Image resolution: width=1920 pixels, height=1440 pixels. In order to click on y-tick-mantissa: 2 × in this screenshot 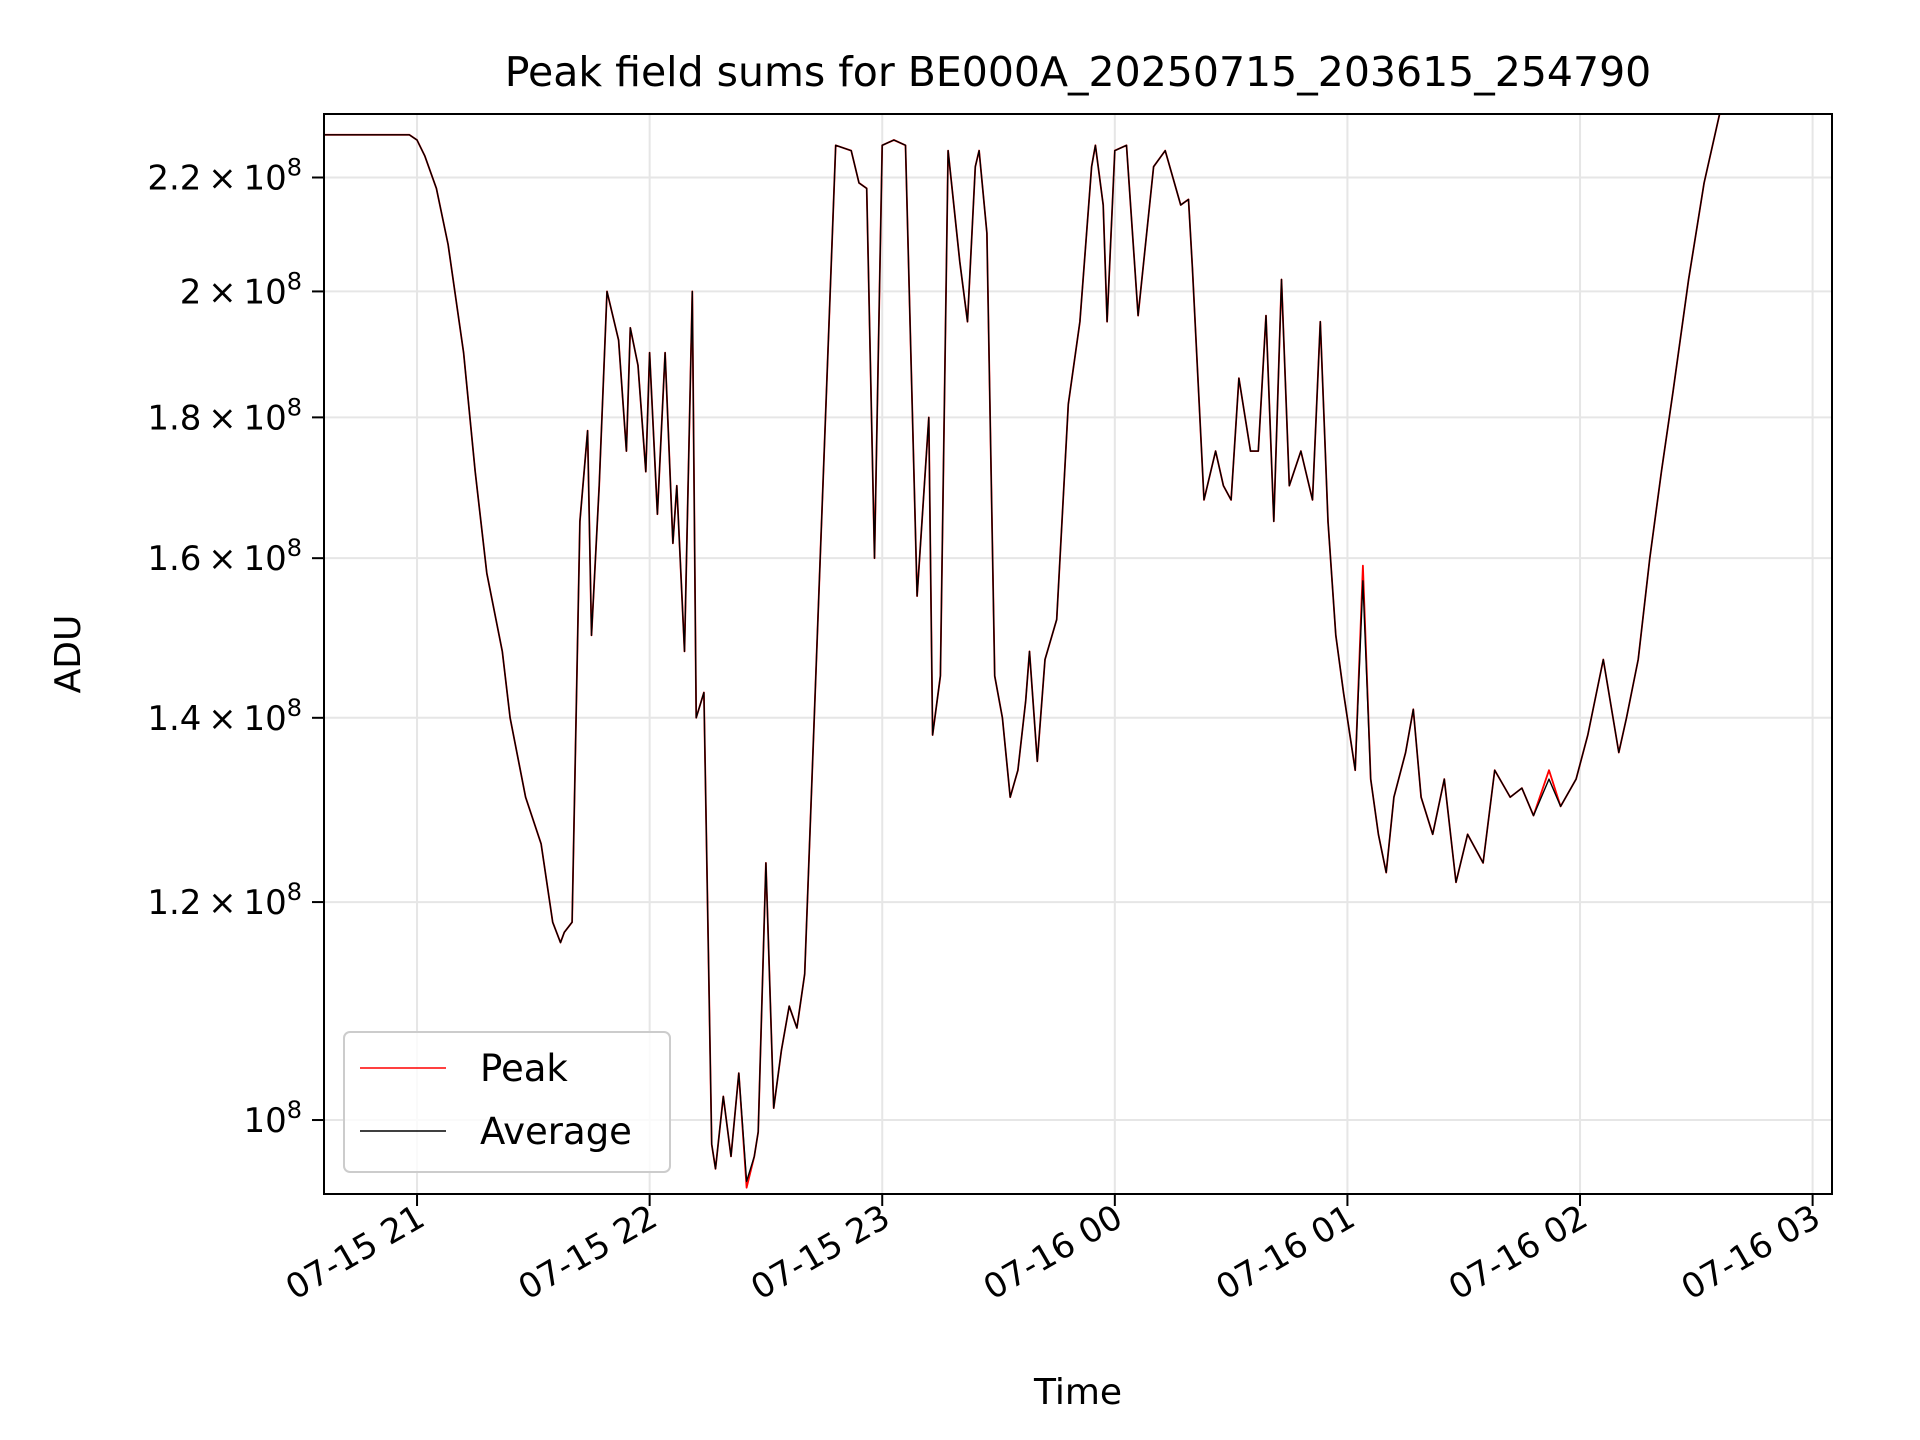, I will do `click(212, 292)`.